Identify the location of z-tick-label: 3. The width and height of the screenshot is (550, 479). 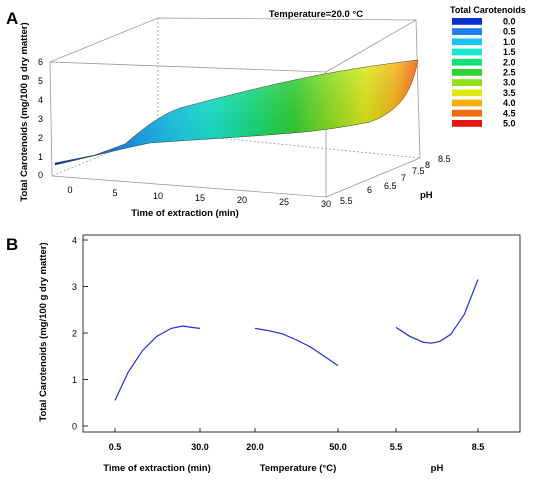
(40, 119).